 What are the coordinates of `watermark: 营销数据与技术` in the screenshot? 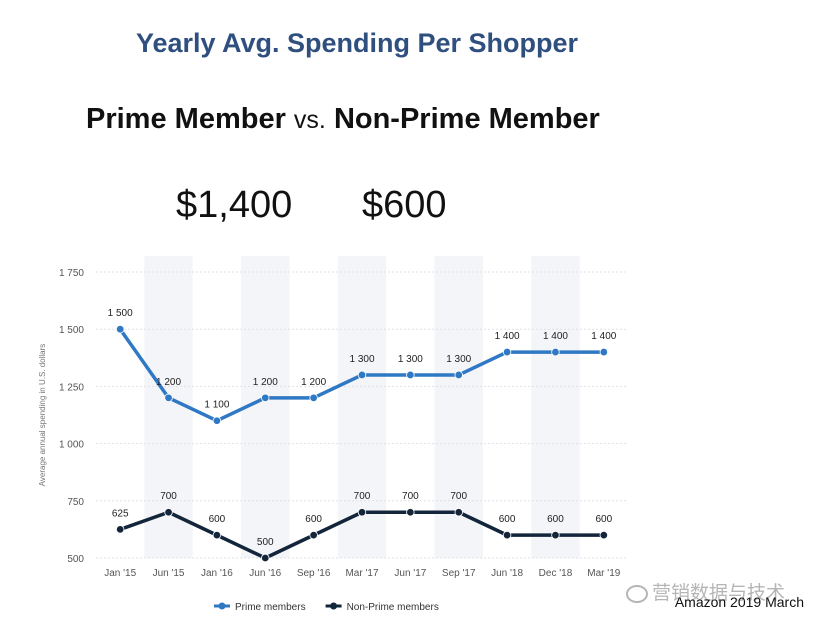 It's located at (705, 591).